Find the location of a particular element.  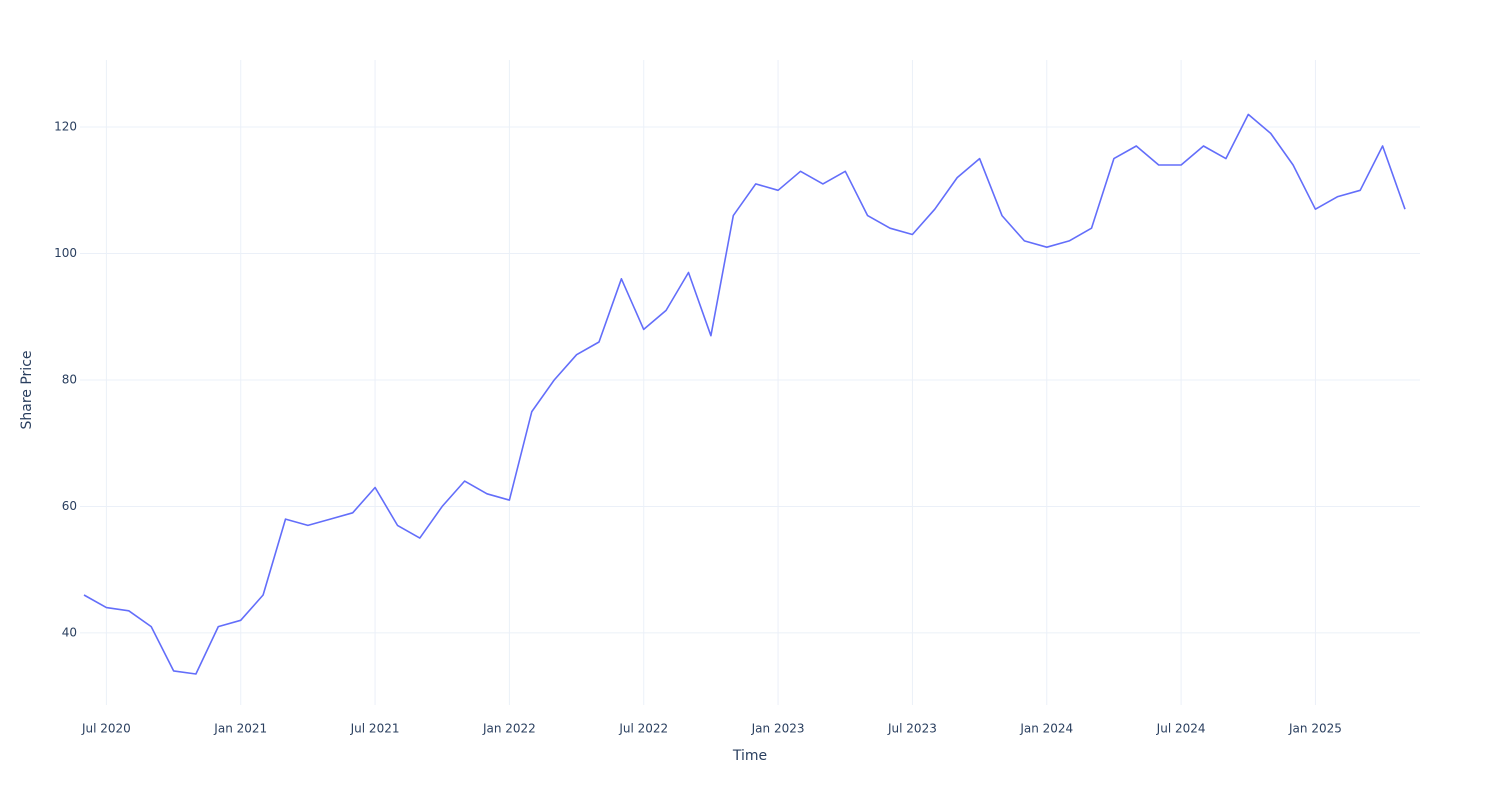

y-tick-label: 120 is located at coordinates (65, 127).